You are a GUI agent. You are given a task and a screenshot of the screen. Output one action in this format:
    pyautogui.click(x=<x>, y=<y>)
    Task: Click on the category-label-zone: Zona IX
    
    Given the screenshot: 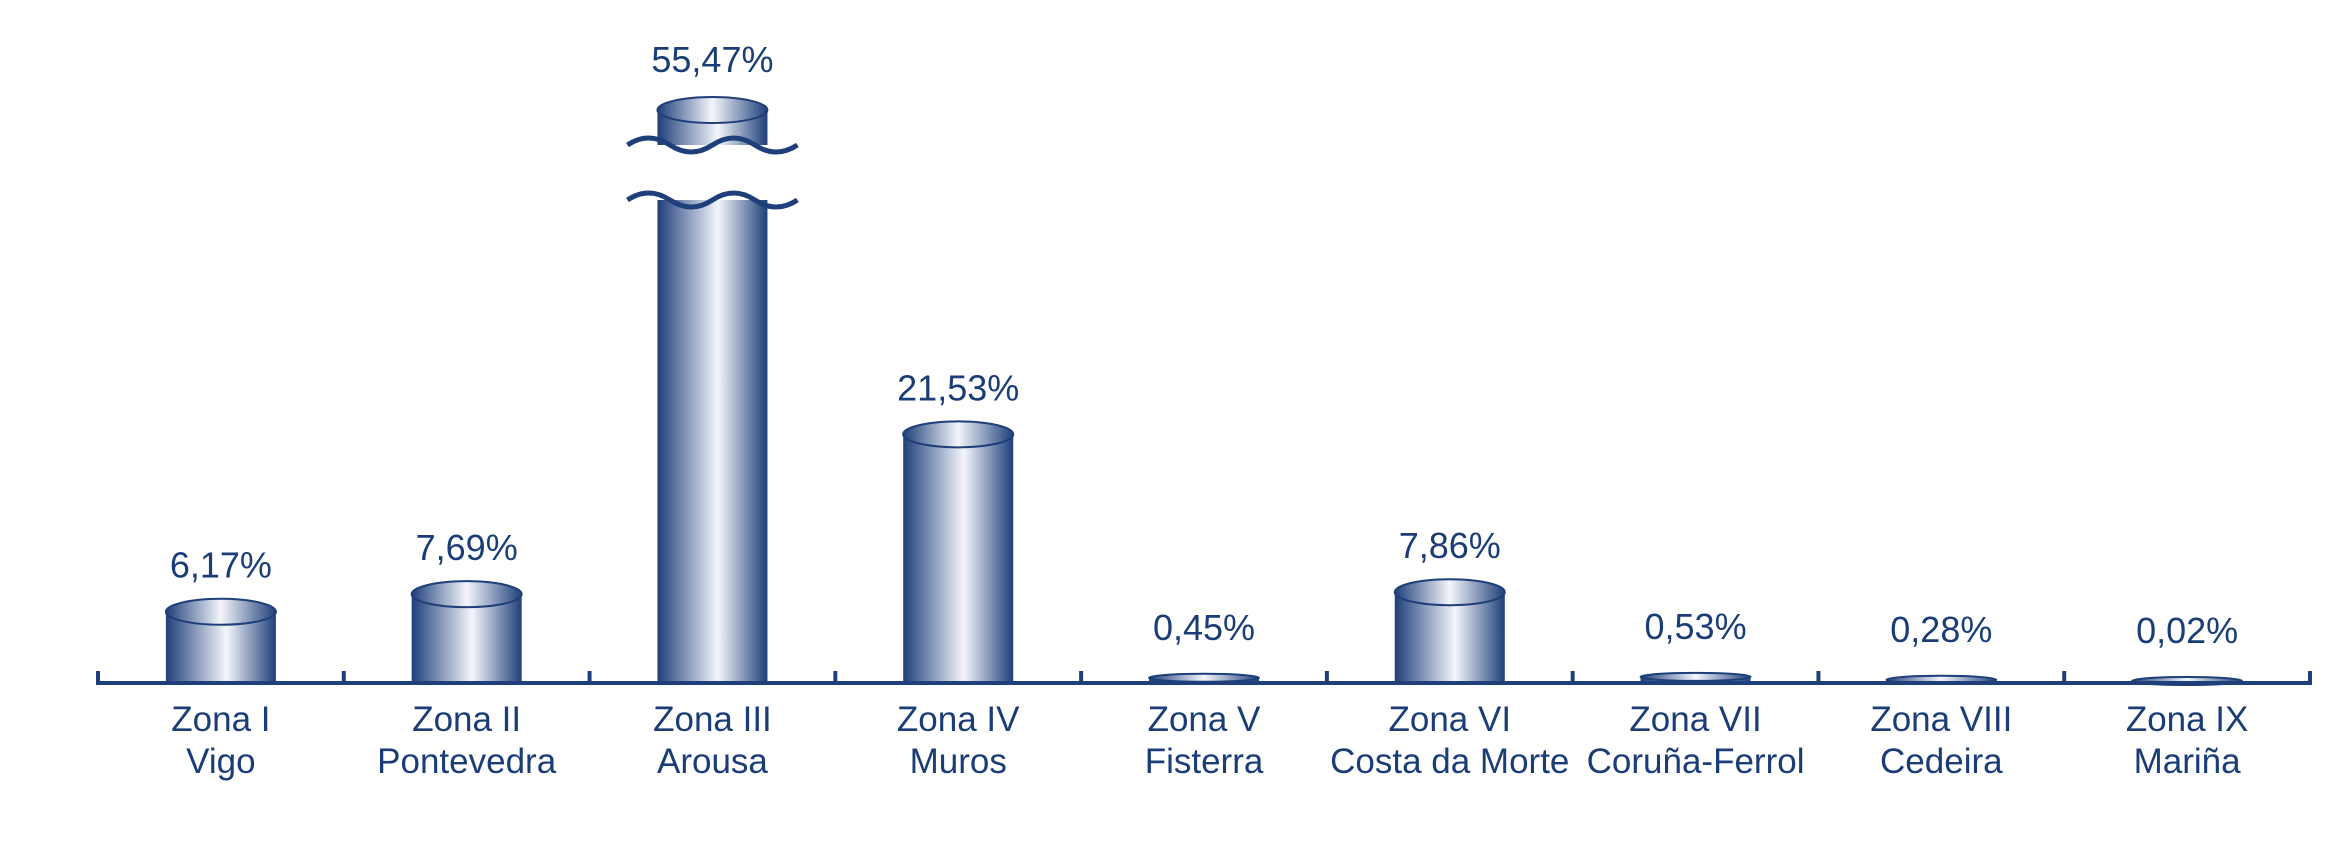 What is the action you would take?
    pyautogui.click(x=2187, y=719)
    